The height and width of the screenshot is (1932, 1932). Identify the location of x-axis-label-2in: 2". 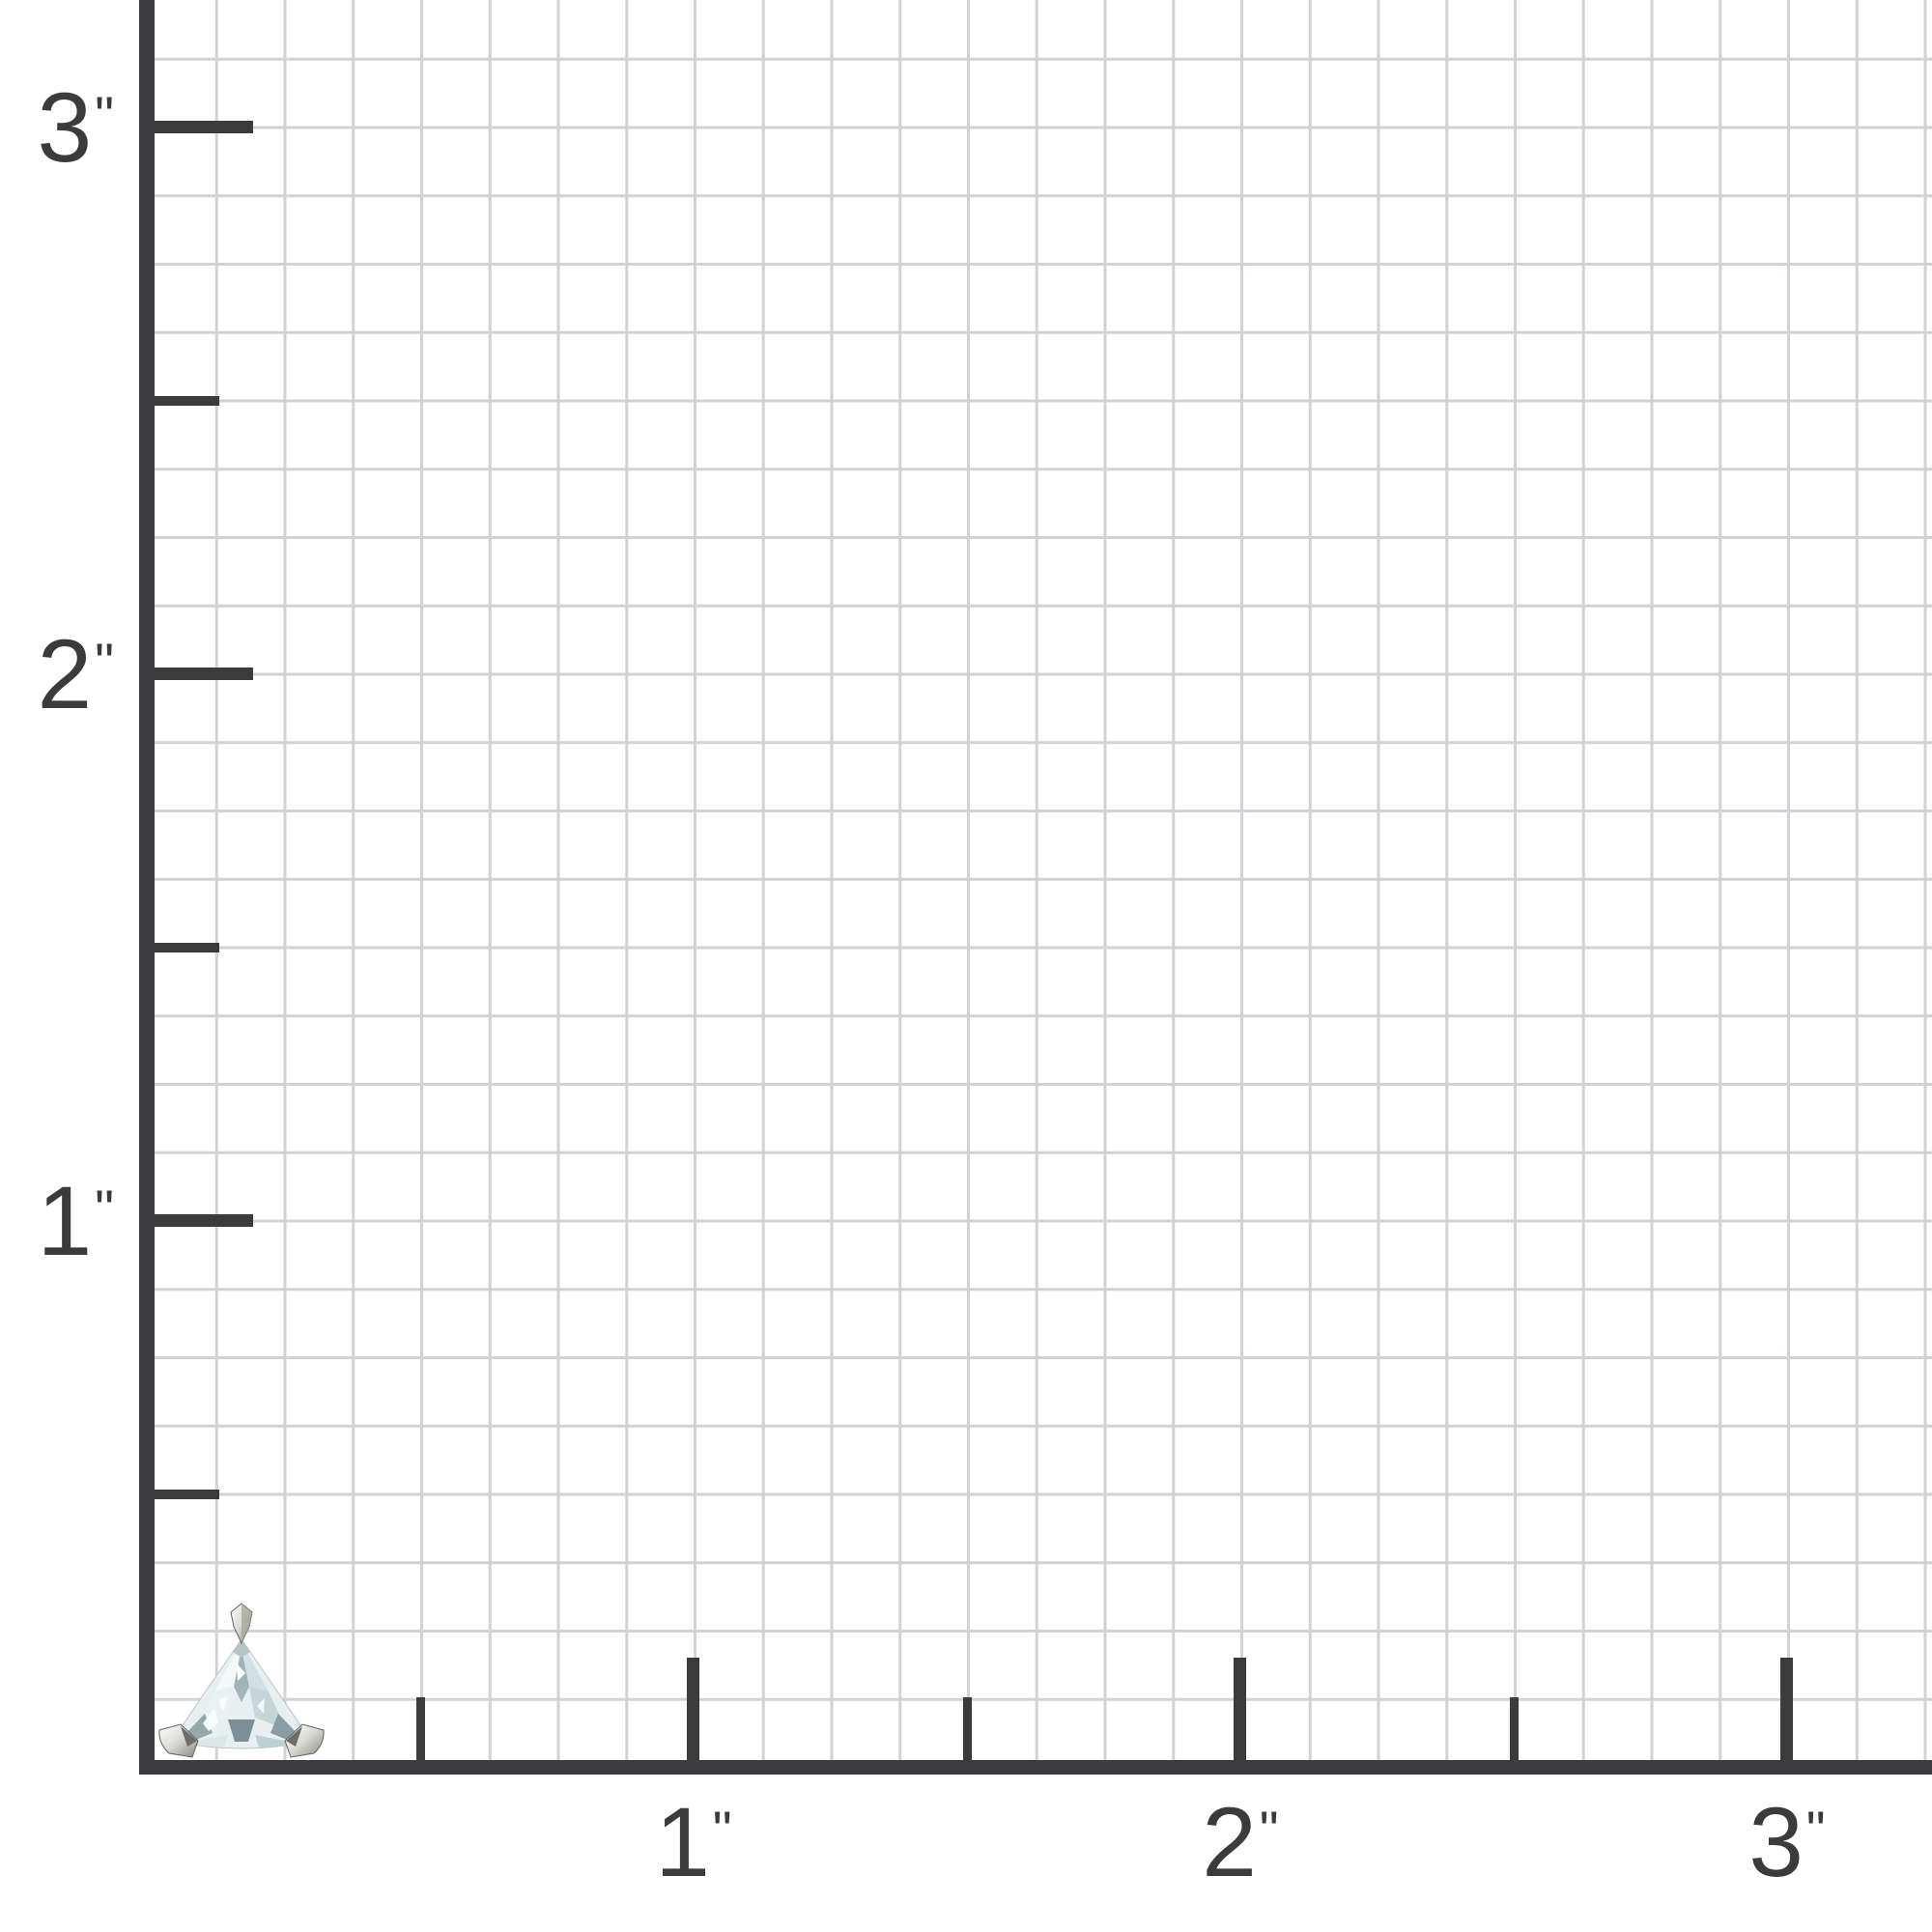
(1240, 1842).